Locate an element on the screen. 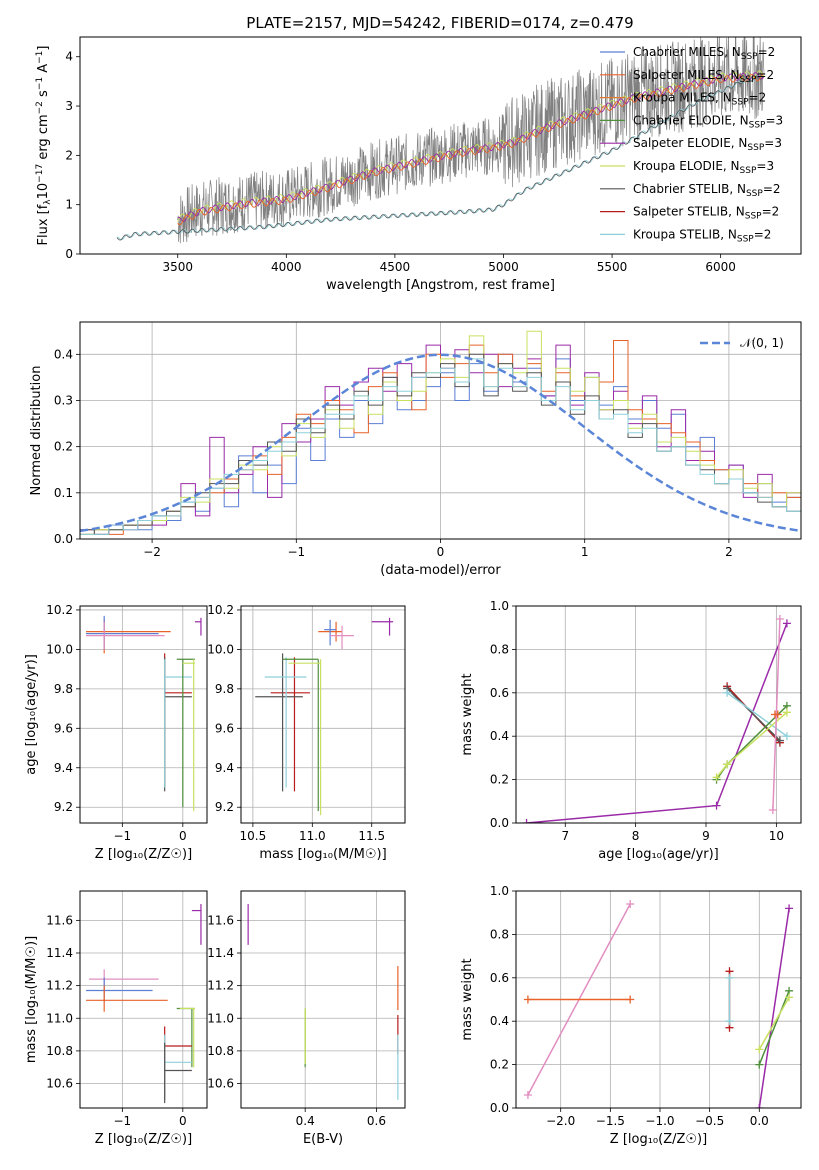  x-tick-label: 0.0 is located at coordinates (759, 1121).